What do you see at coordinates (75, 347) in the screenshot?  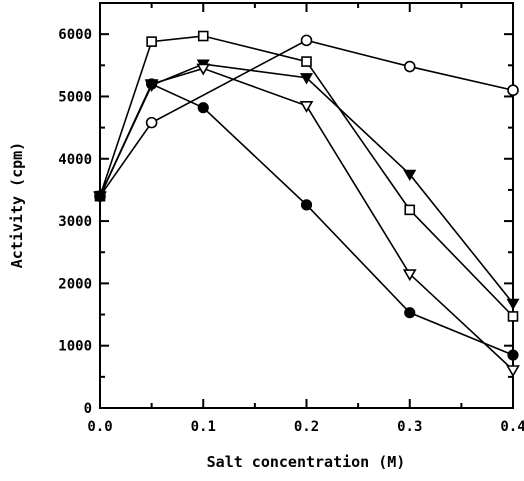 I see `y-tick-label: 1000` at bounding box center [75, 347].